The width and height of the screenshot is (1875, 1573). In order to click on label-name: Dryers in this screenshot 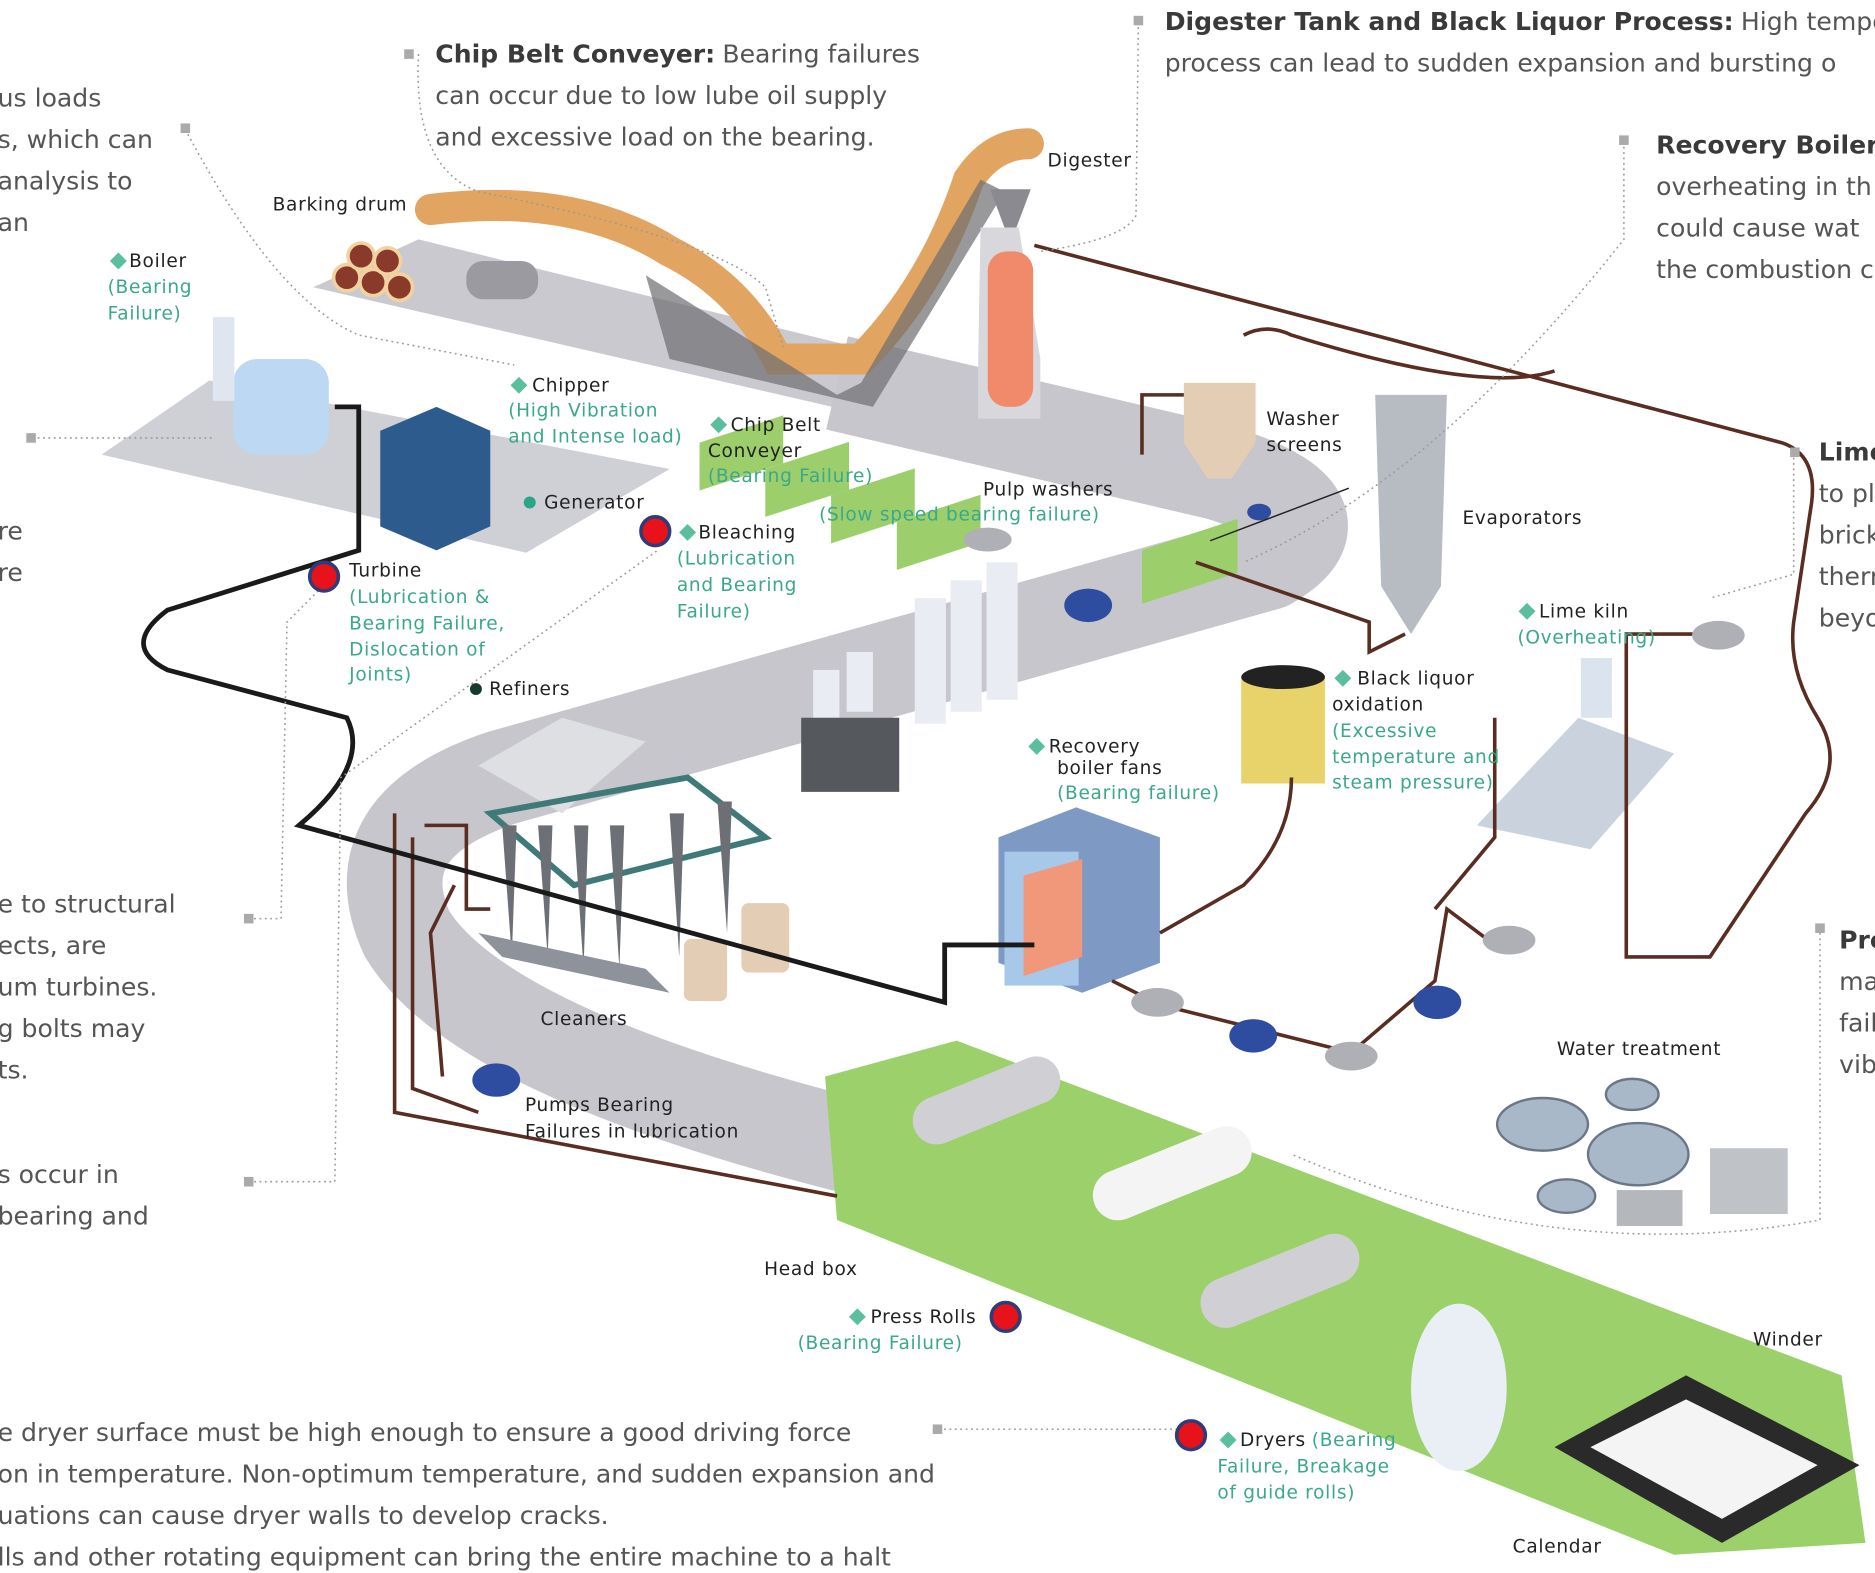, I will do `click(1273, 1440)`.